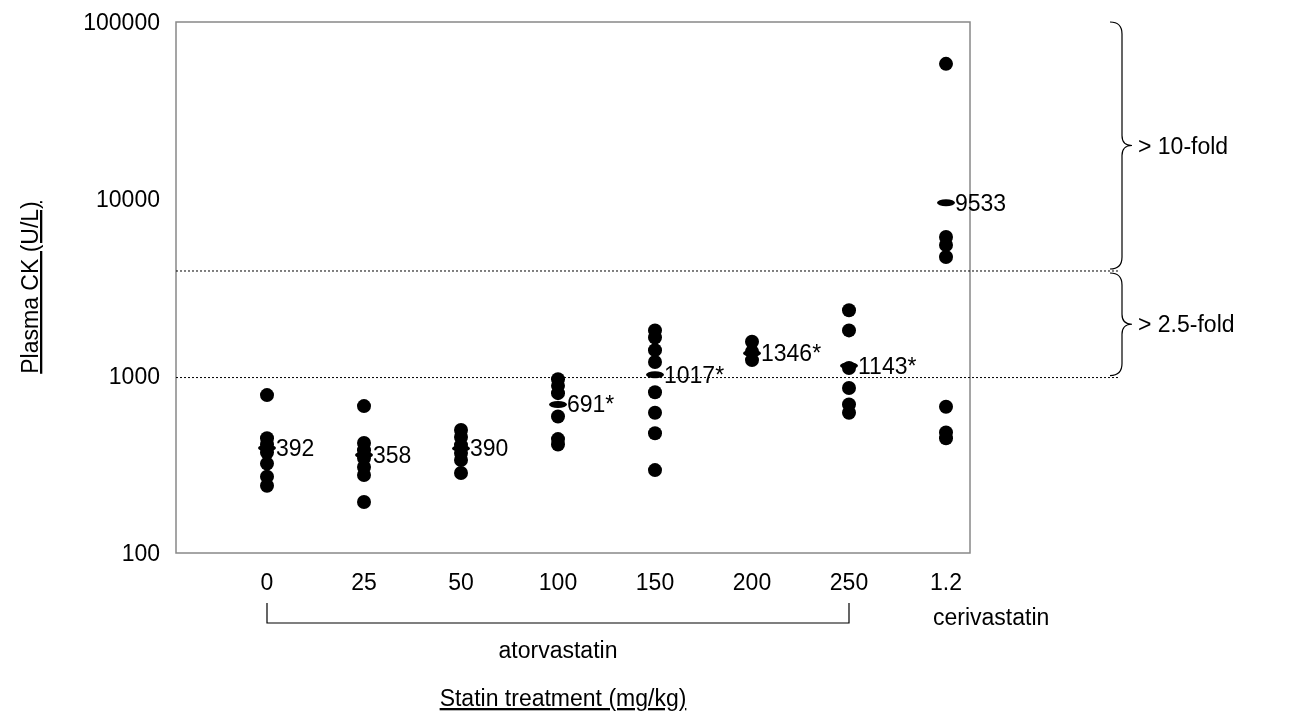 Image resolution: width=1314 pixels, height=722 pixels. Describe the element at coordinates (791, 353) in the screenshot. I see `data-label: 1346*` at that location.